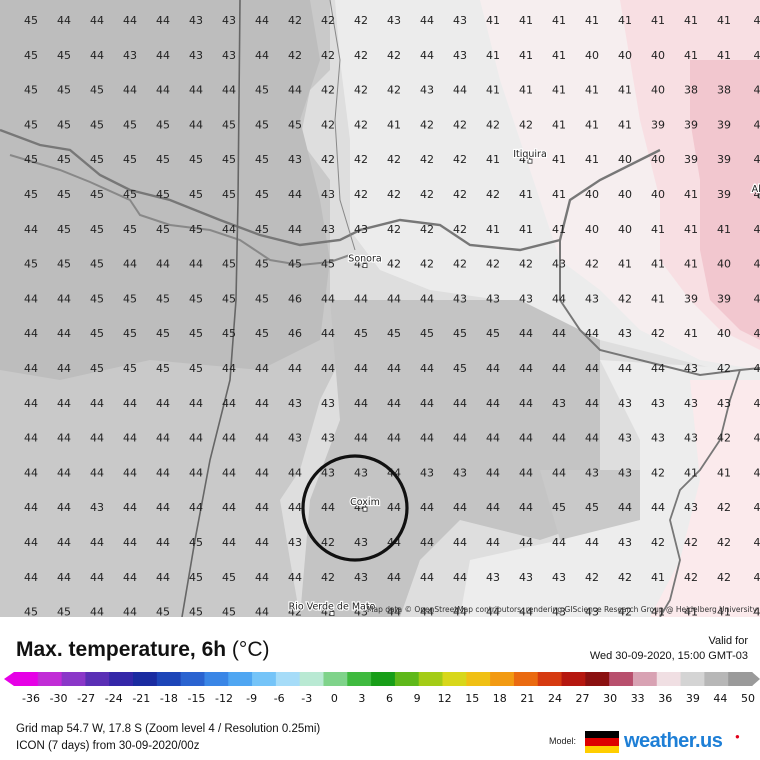 The image size is (760, 760). Describe the element at coordinates (389, 698) in the screenshot. I see `legend-tick-label: 6` at that location.